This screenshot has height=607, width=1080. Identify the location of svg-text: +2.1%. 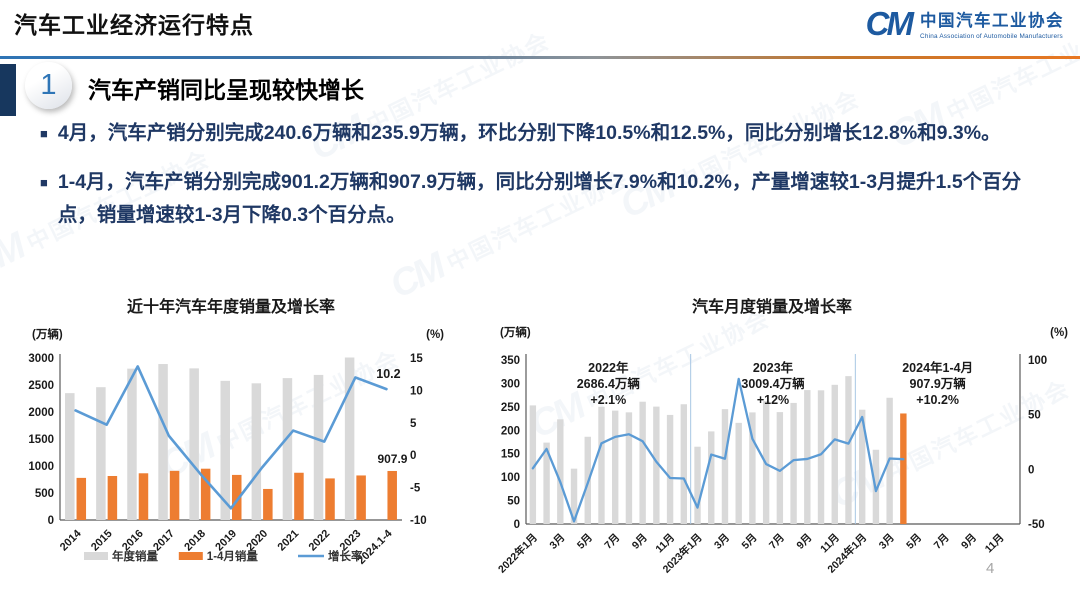
(608, 400).